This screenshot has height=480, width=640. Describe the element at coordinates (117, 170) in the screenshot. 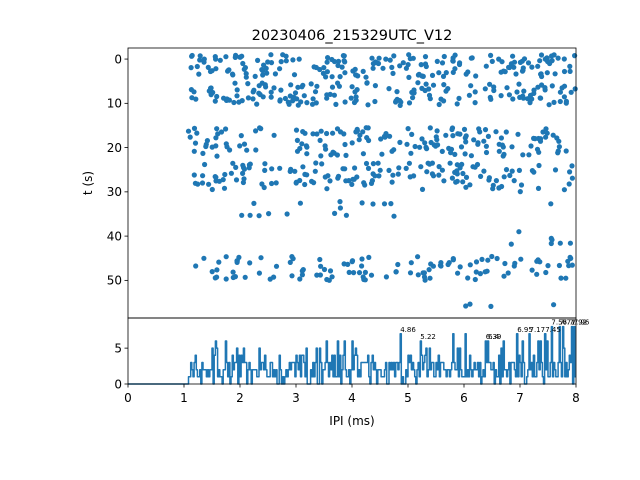

I see `scatter-y-ticks: 0 10 20 30 40 50` at that location.